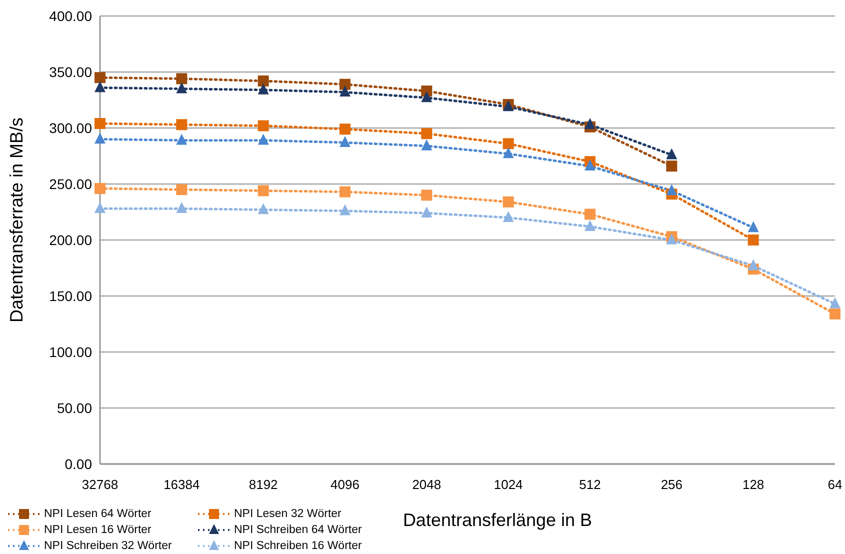  I want to click on x-tick-label: 256, so click(671, 484).